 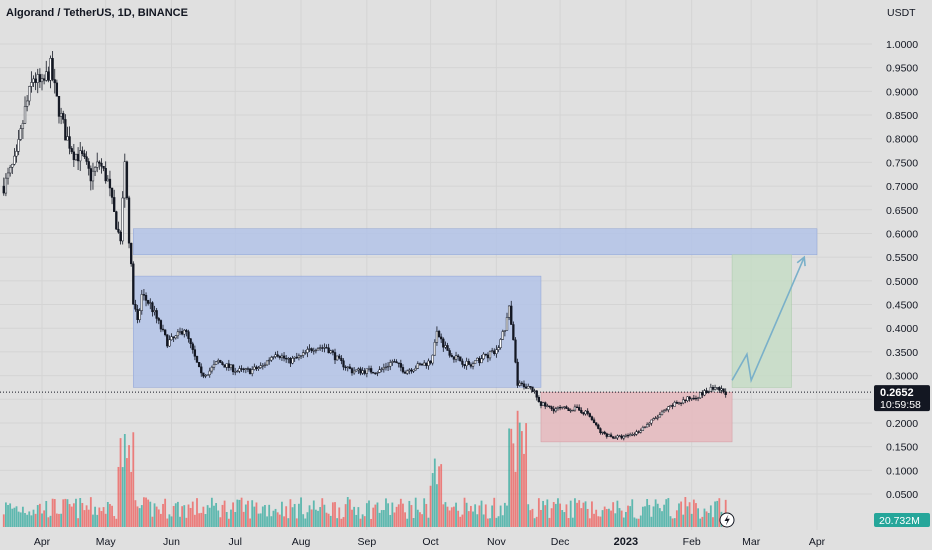 I want to click on last-price-badge: 0.2652 10:59:58, so click(x=902, y=398).